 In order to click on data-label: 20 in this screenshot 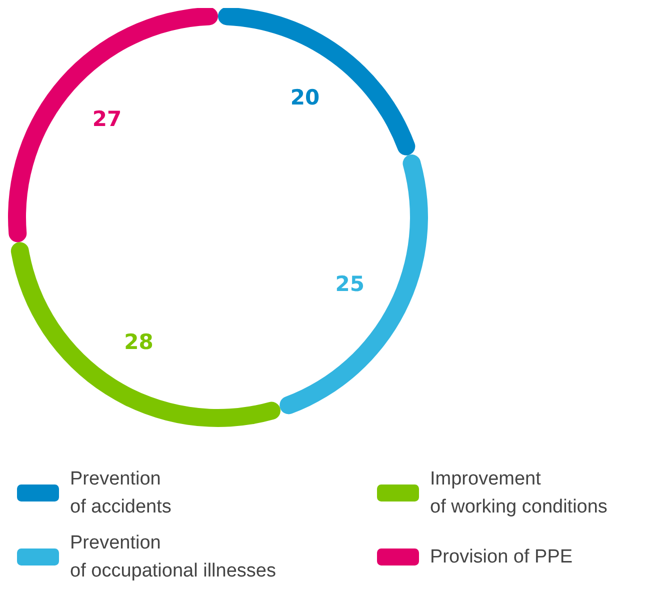, I will do `click(305, 97)`.